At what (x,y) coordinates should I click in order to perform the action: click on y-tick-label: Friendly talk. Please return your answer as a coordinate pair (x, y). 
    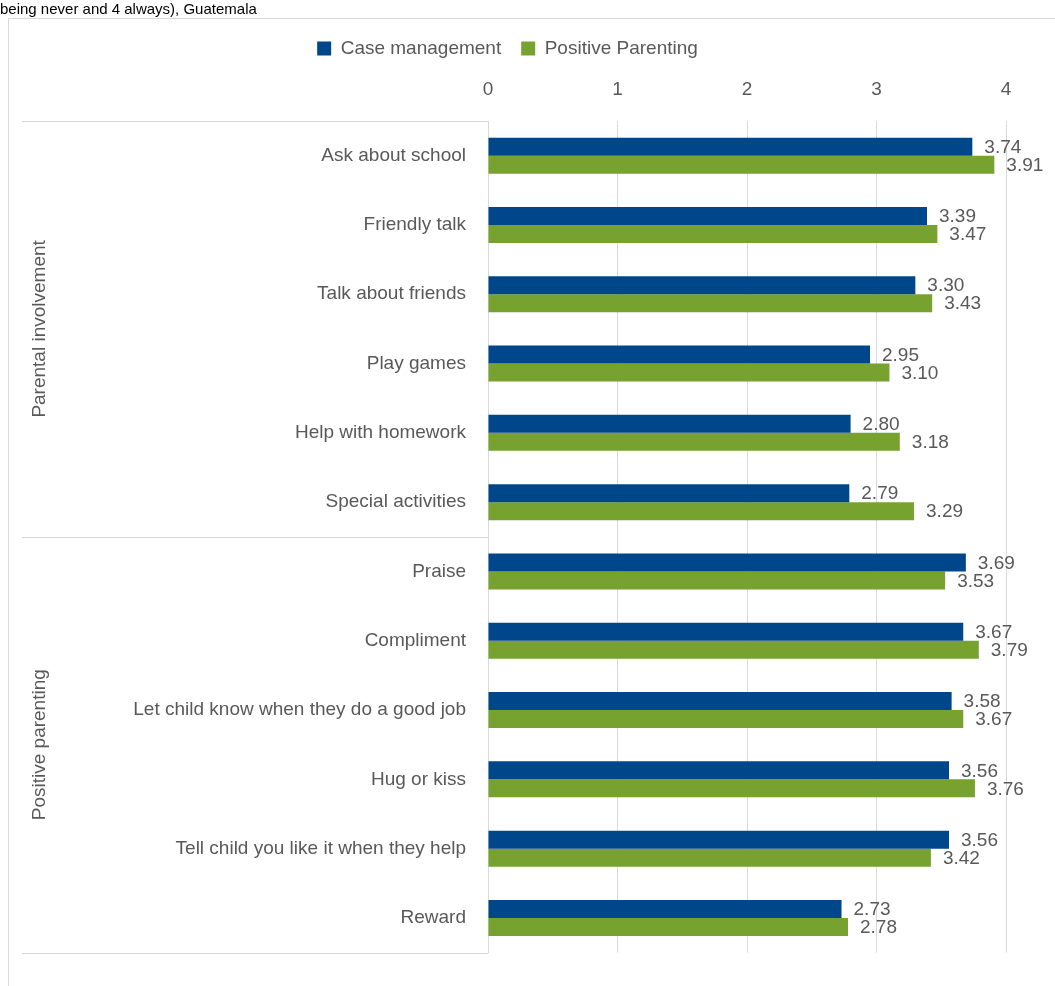
    Looking at the image, I should click on (415, 224).